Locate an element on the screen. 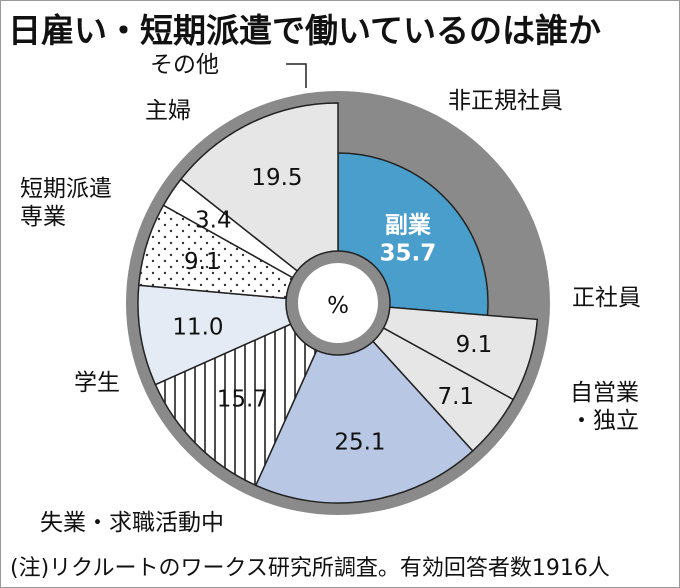 The height and width of the screenshot is (588, 680). slice-7-value: 3.4 is located at coordinates (213, 221).